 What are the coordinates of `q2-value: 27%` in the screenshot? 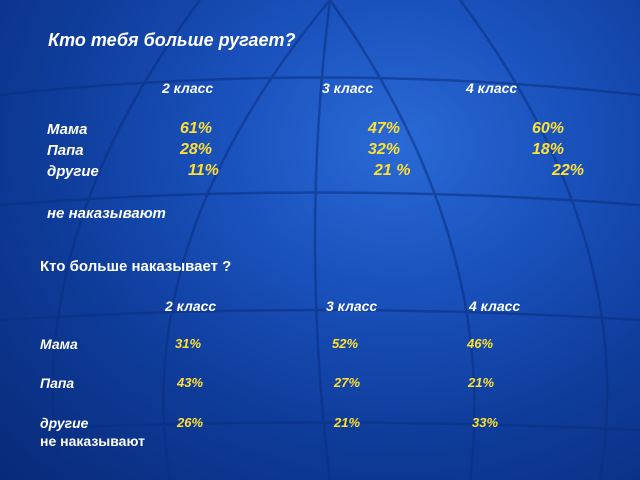 It's located at (347, 382).